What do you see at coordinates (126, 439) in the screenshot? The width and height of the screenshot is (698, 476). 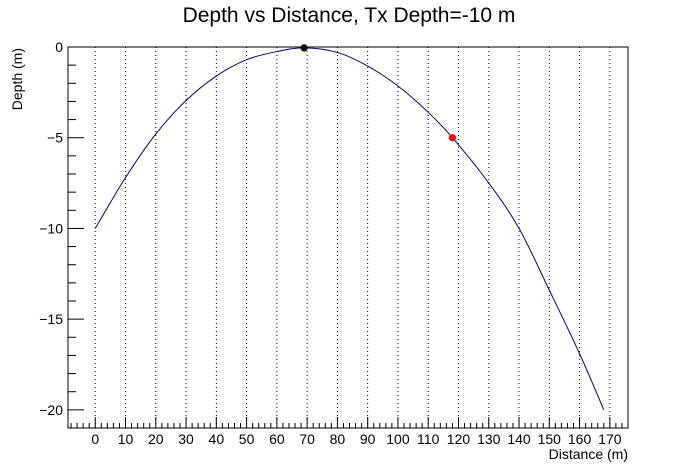 I see `x-tick-label: 10` at bounding box center [126, 439].